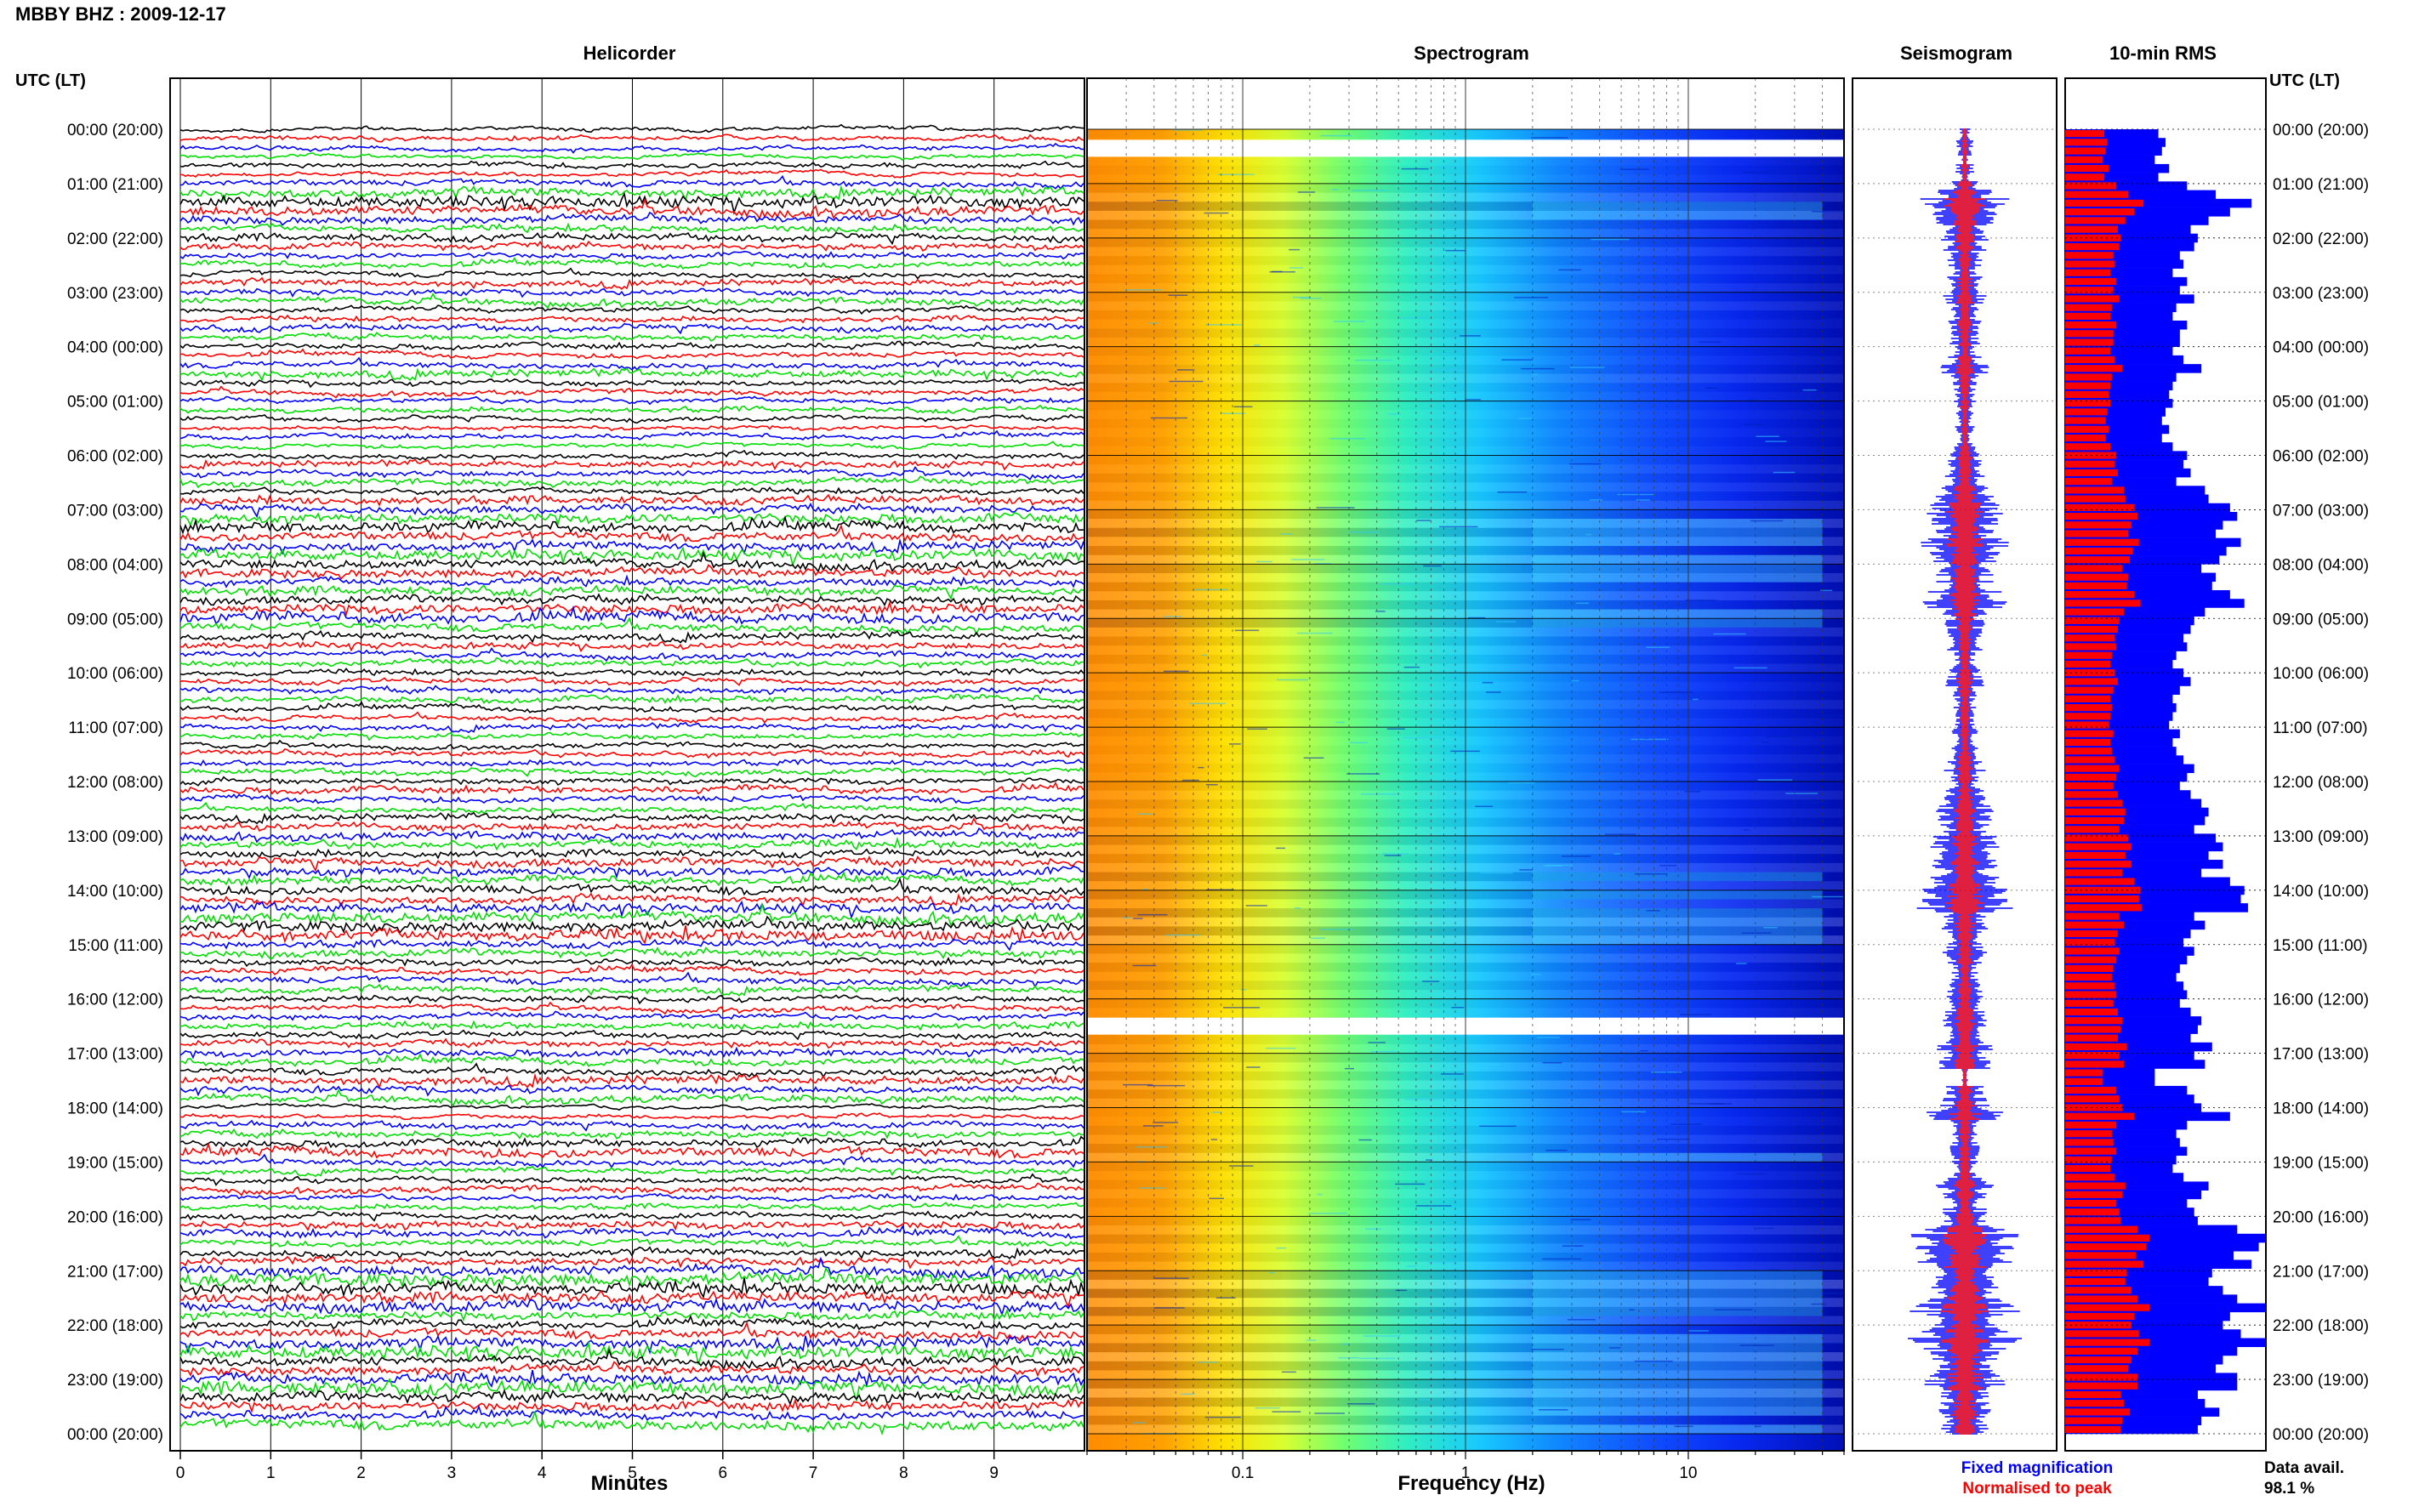 The image size is (2419, 1512). I want to click on seismogram-panel: Fixed magnification Normalised to peak, so click(1982, 787).